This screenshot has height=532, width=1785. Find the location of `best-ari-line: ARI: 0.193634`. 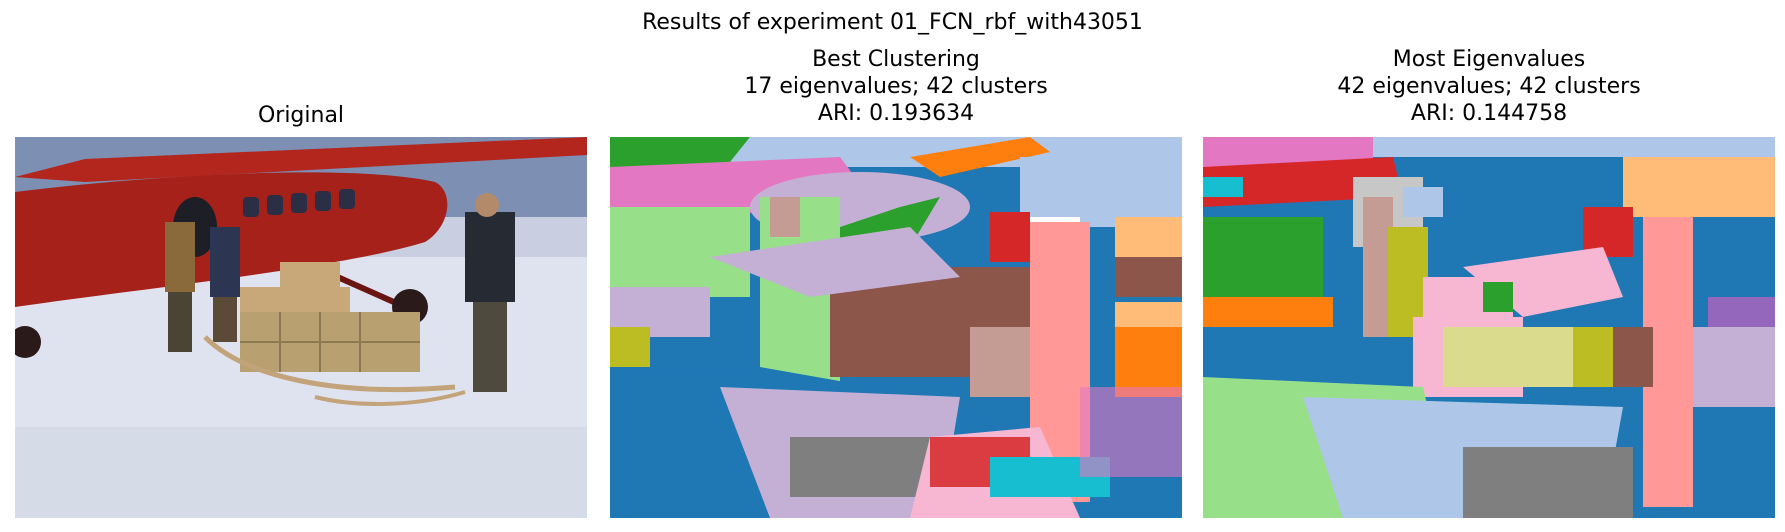

best-ari-line: ARI: 0.193634 is located at coordinates (896, 113).